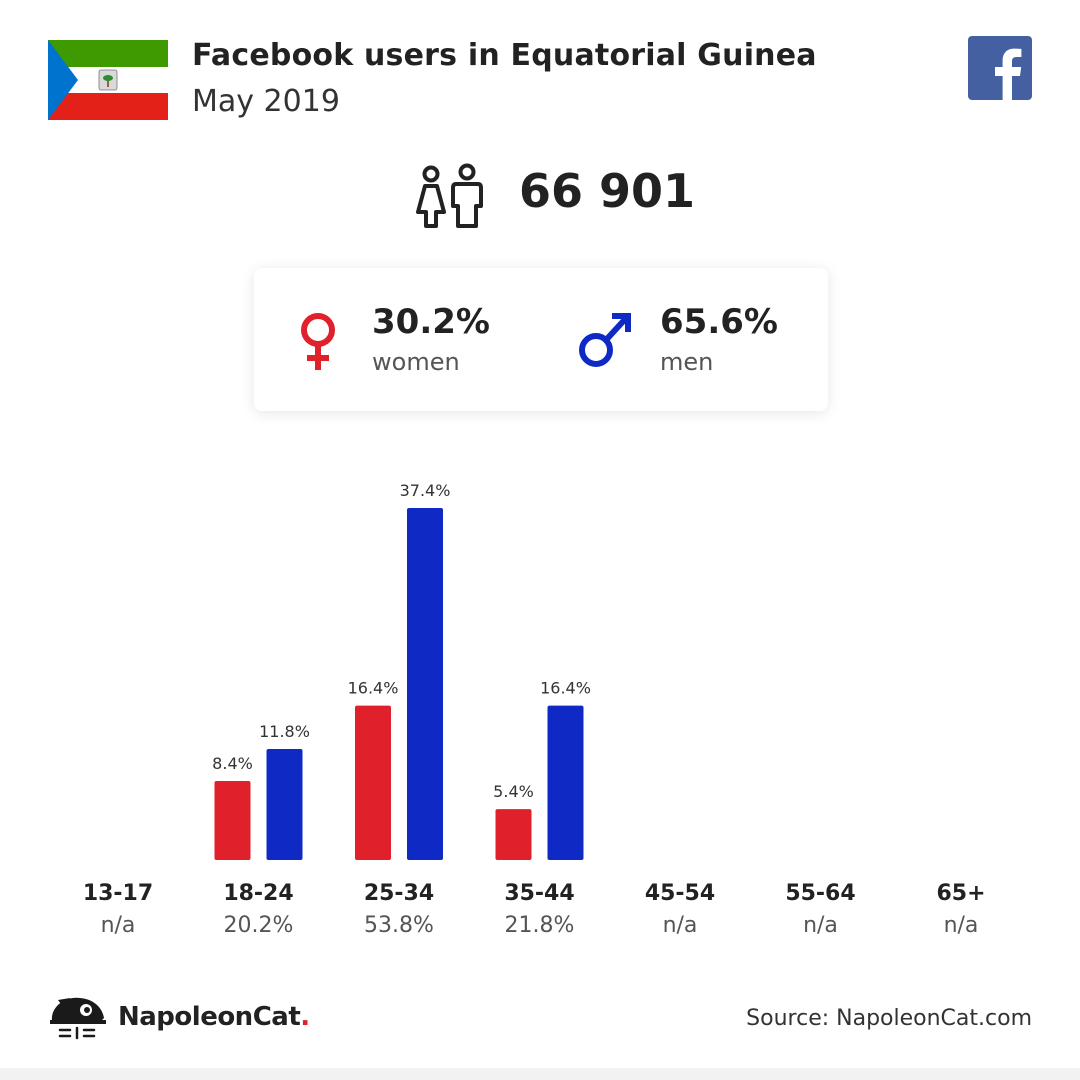  I want to click on gender-summary-card: 30.2% women 65.6% men, so click(541, 339).